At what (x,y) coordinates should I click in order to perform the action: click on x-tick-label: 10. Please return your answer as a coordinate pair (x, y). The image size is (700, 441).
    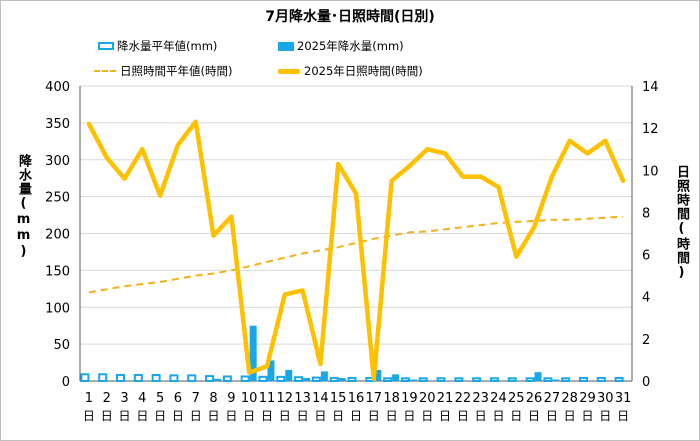
    Looking at the image, I should click on (249, 398).